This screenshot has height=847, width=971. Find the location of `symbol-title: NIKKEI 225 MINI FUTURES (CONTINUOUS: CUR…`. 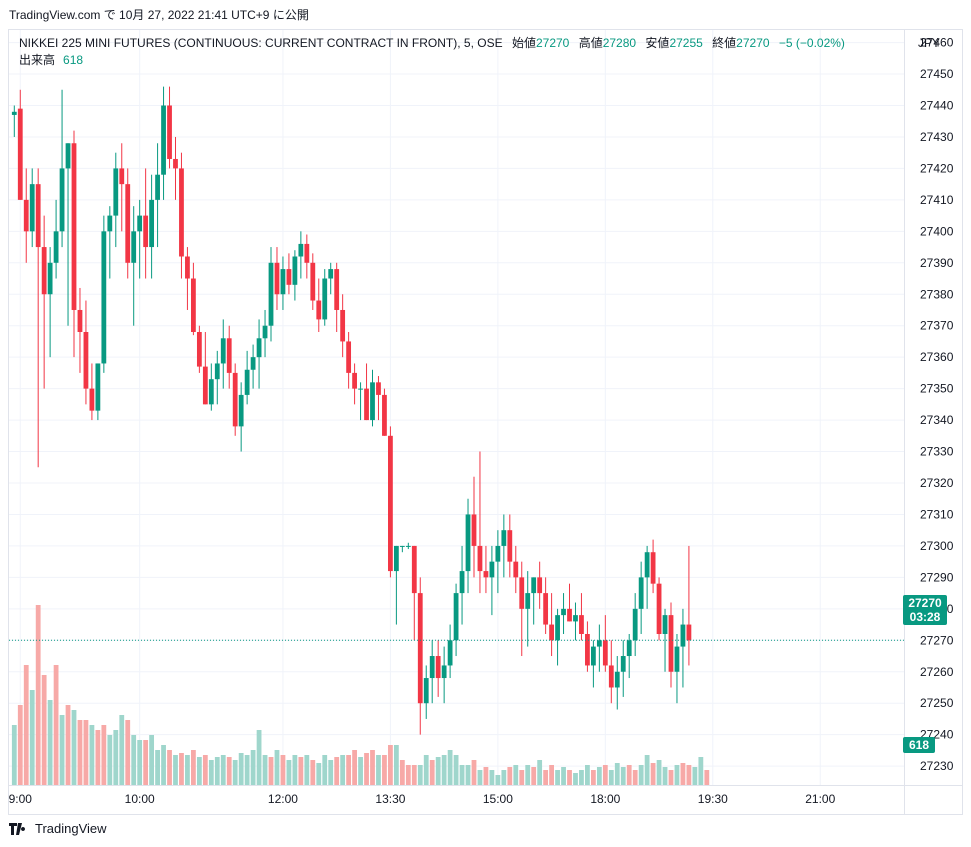

symbol-title: NIKKEI 225 MINI FUTURES (CONTINUOUS: CUR… is located at coordinates (261, 43).